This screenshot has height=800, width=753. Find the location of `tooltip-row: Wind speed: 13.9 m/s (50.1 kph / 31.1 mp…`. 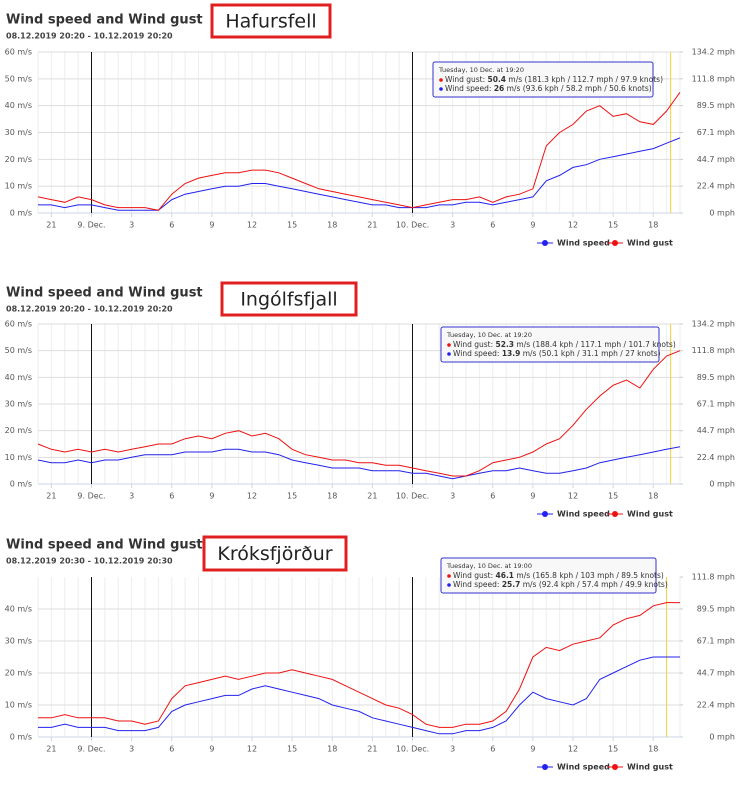

tooltip-row: Wind speed: 13.9 m/s (50.1 kph / 31.1 mp… is located at coordinates (557, 353).